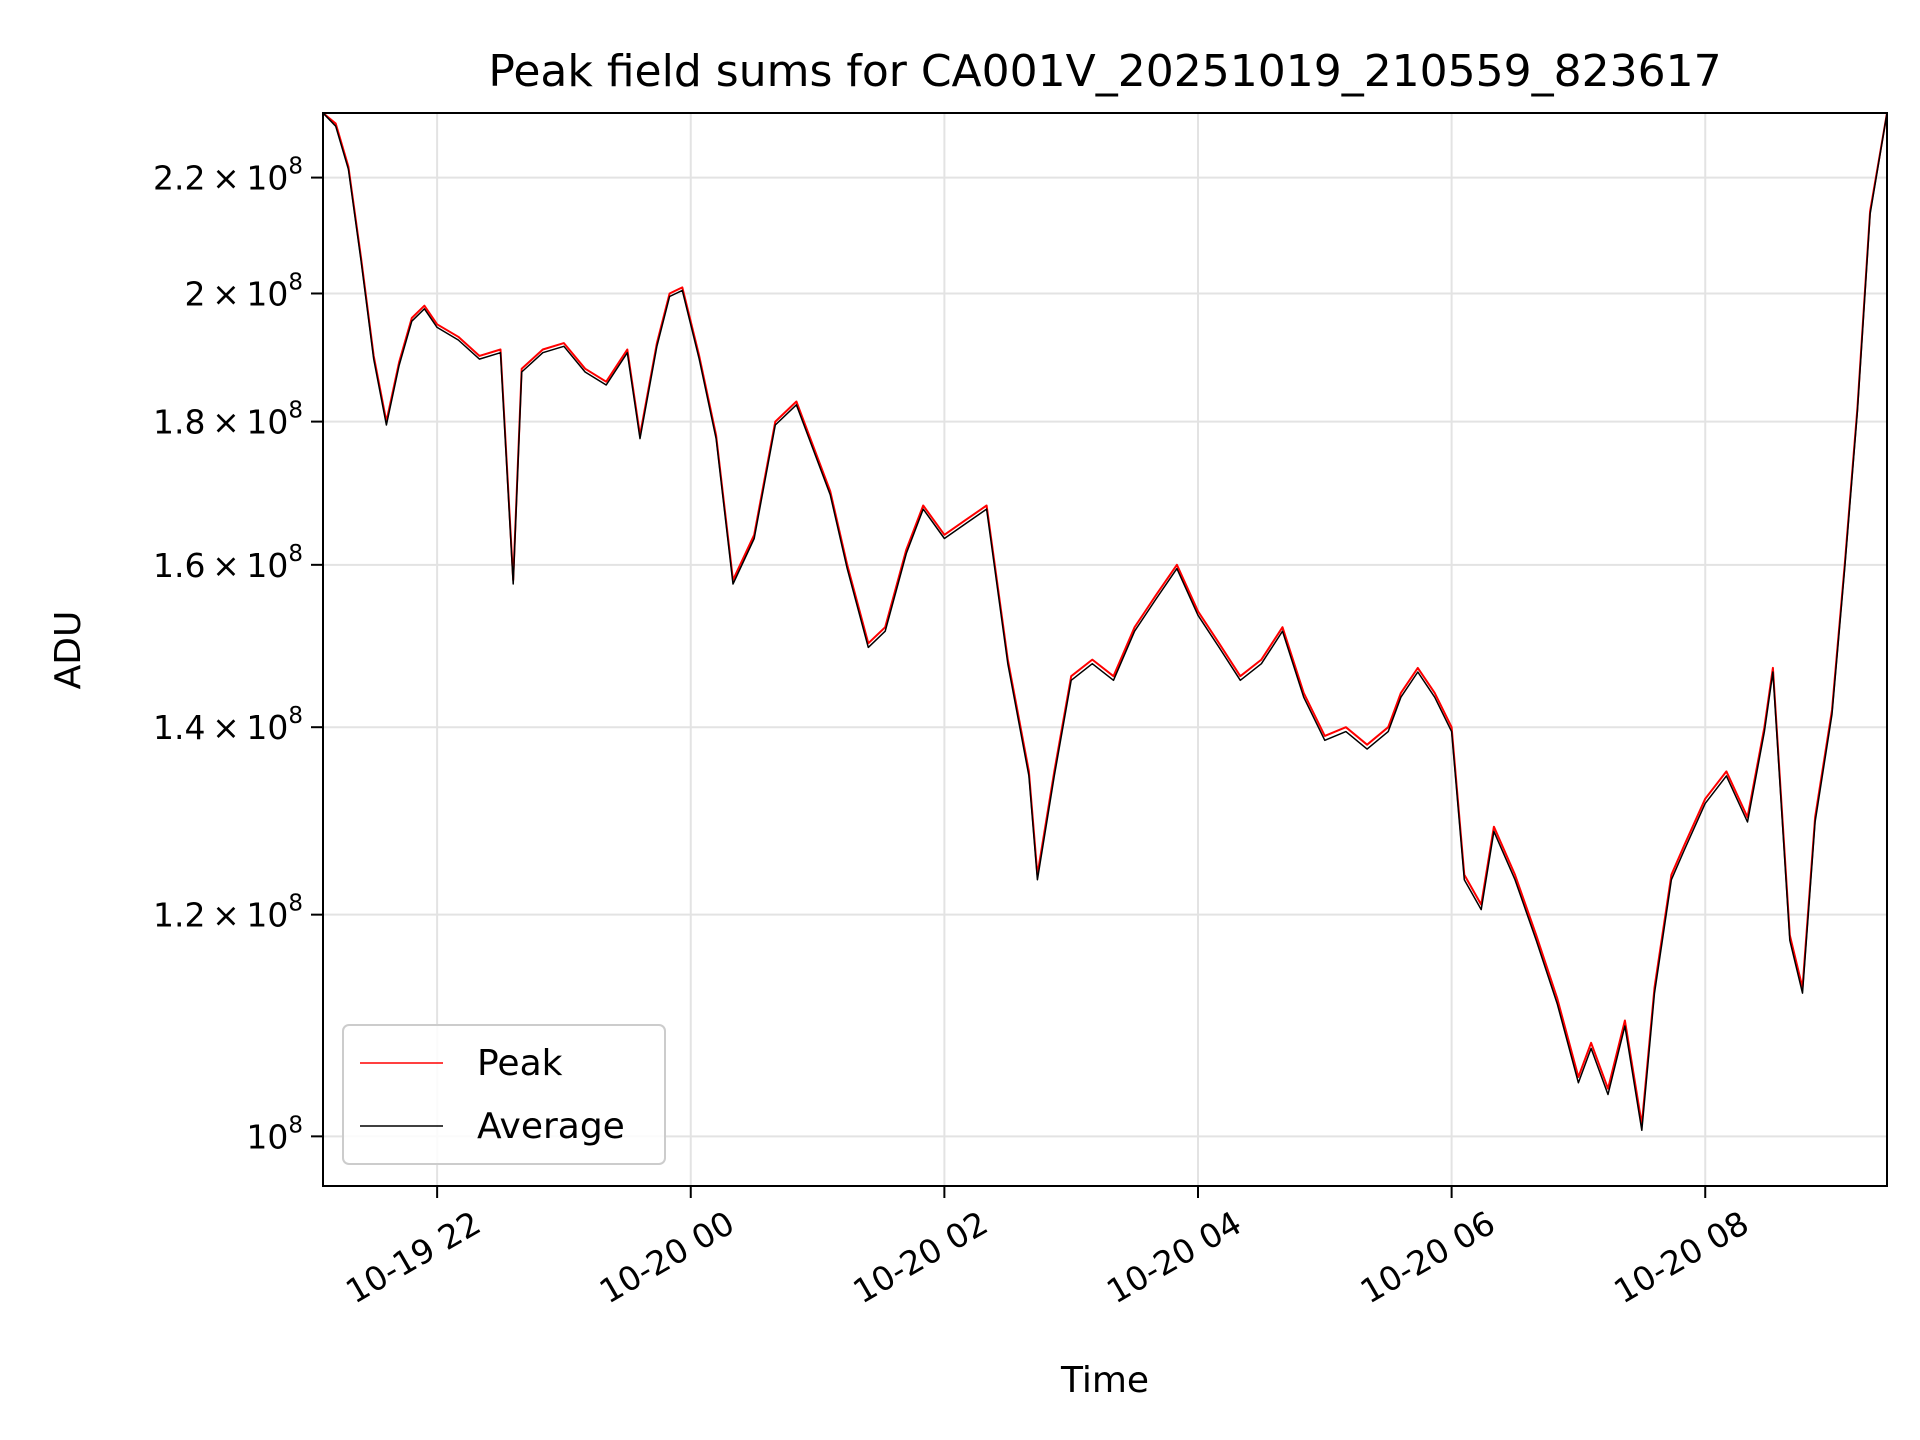 This screenshot has width=1920, height=1440. Describe the element at coordinates (220, 915) in the screenshot. I see `y-tick-mantissa: 1.2 × 10` at that location.